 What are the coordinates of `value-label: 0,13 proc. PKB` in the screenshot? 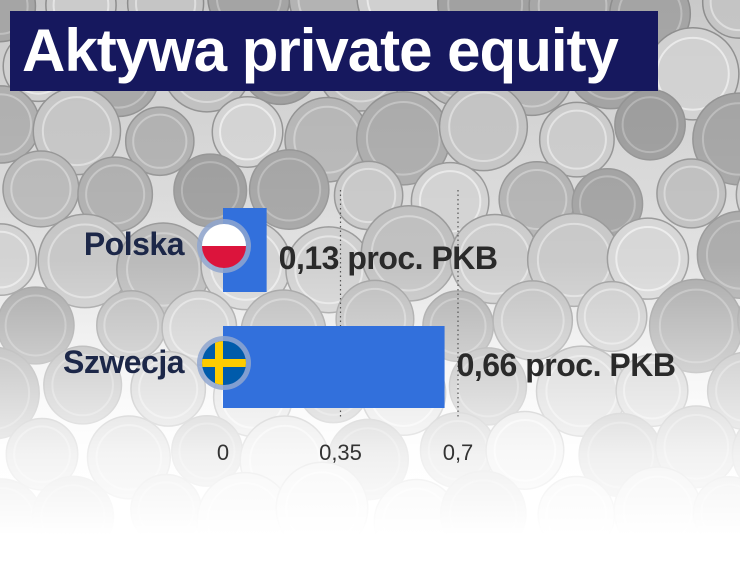 It's located at (388, 258).